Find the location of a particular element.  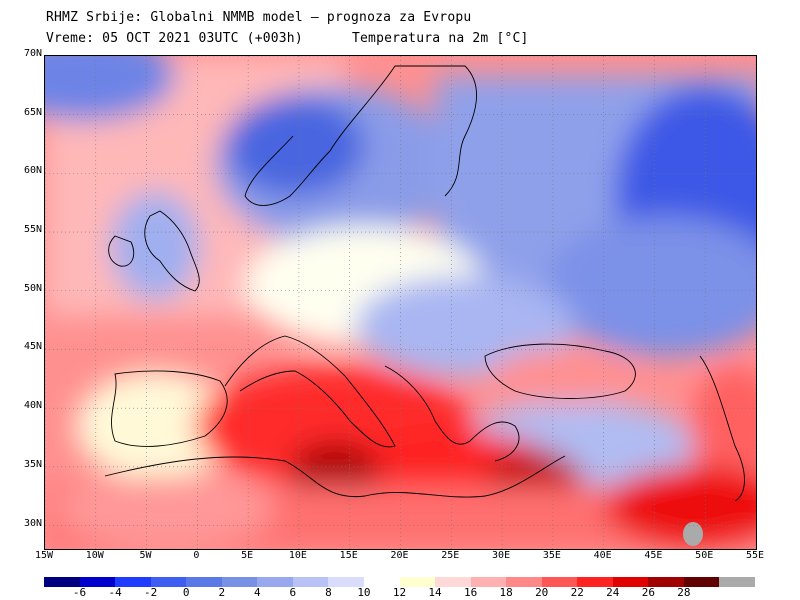

longitude-label: 5W is located at coordinates (145, 555).